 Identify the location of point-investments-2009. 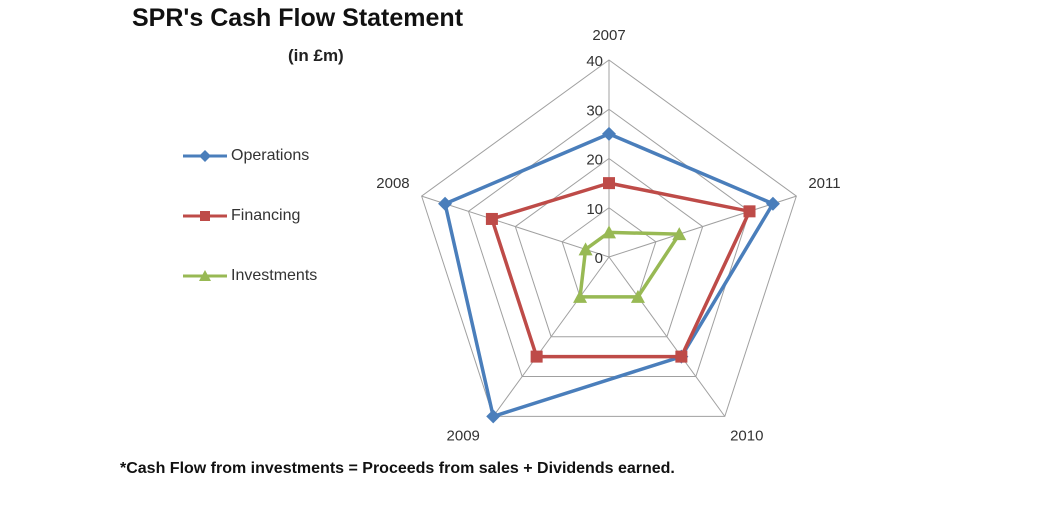
(580, 296).